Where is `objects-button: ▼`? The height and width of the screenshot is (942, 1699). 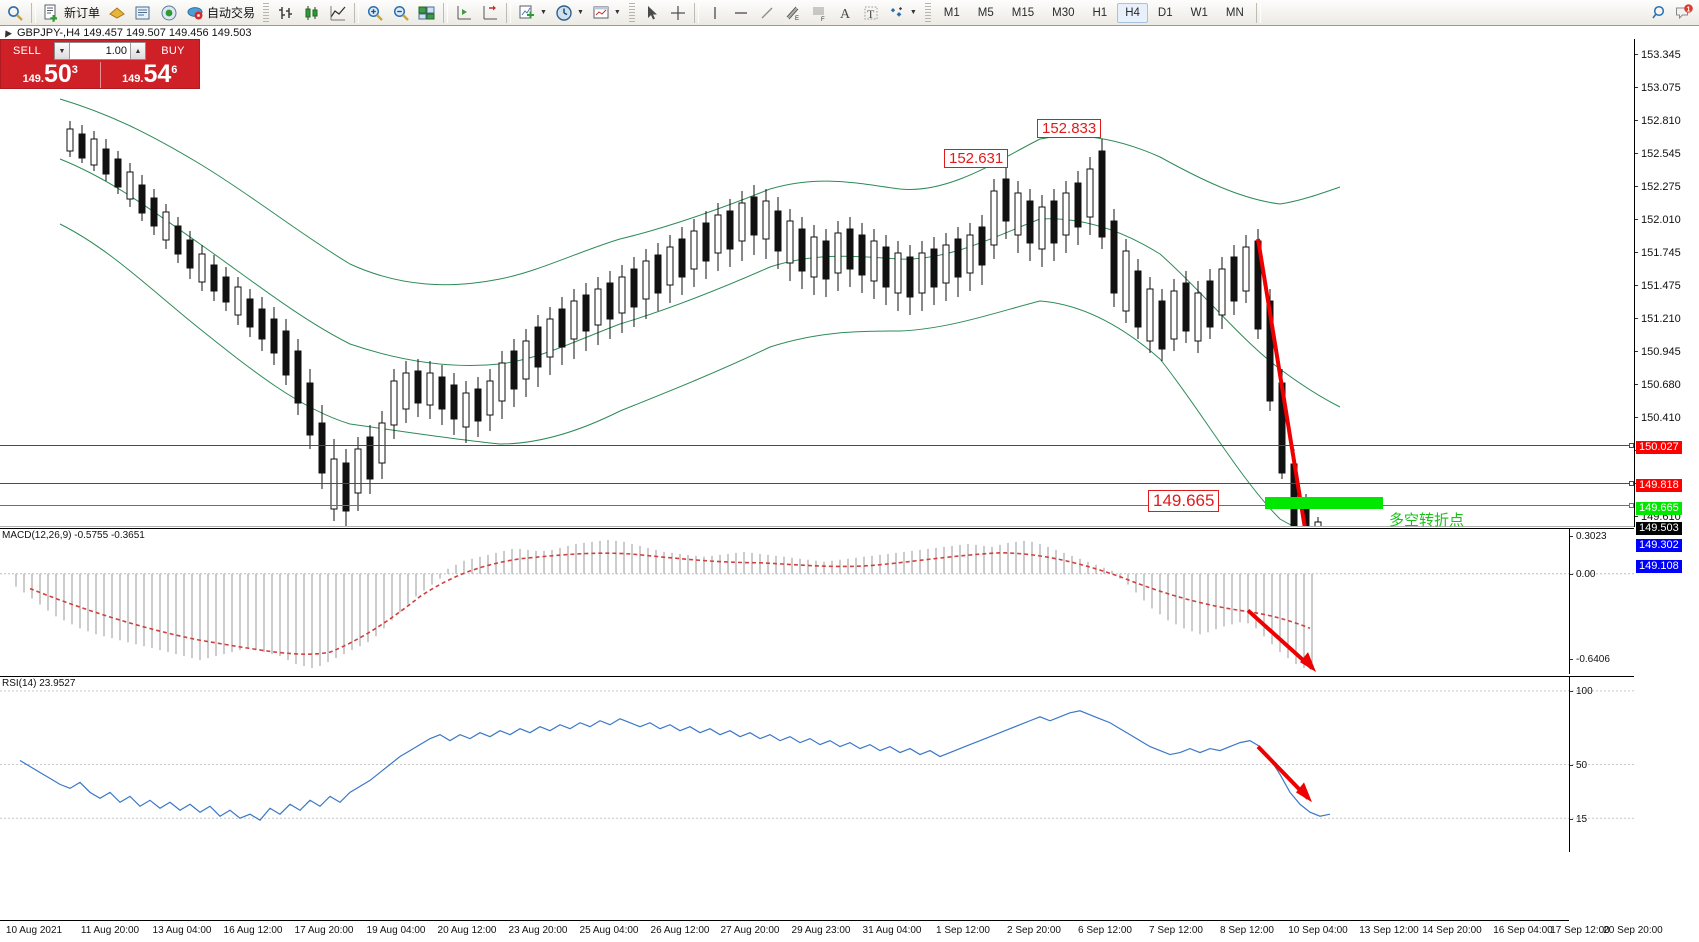
objects-button: ▼ is located at coordinates (902, 13).